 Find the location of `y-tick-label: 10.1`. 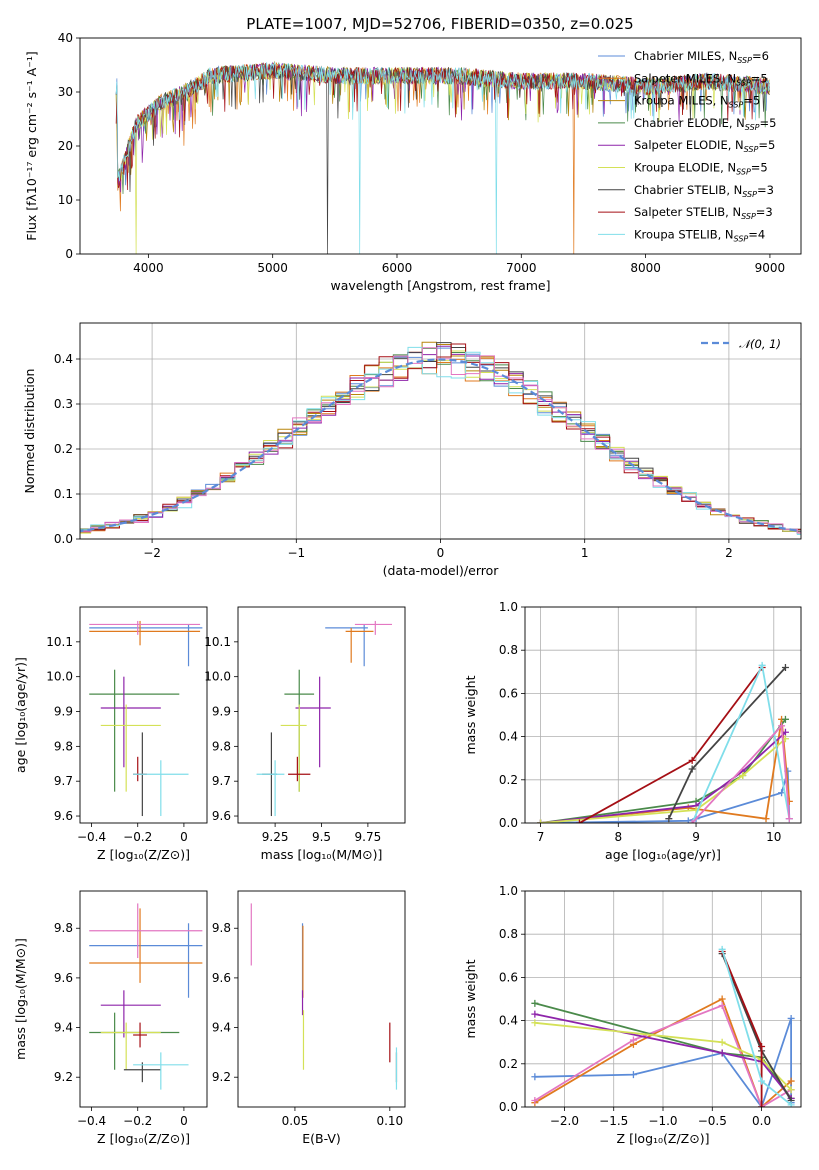

y-tick-label: 10.1 is located at coordinates (217, 642).